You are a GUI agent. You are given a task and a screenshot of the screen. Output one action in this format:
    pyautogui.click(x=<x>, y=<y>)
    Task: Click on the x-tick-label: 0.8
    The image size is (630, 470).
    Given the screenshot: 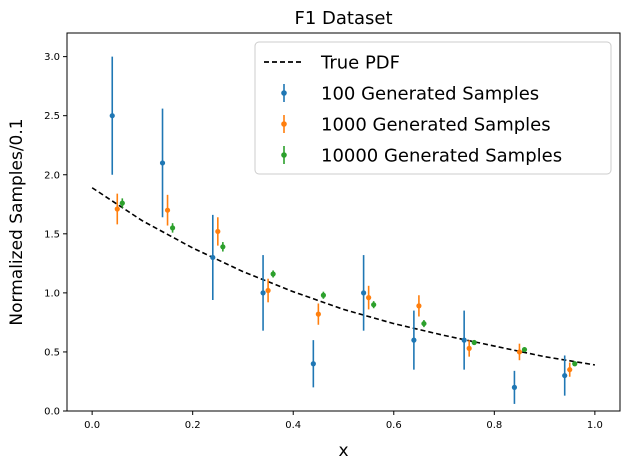 What is the action you would take?
    pyautogui.click(x=494, y=425)
    